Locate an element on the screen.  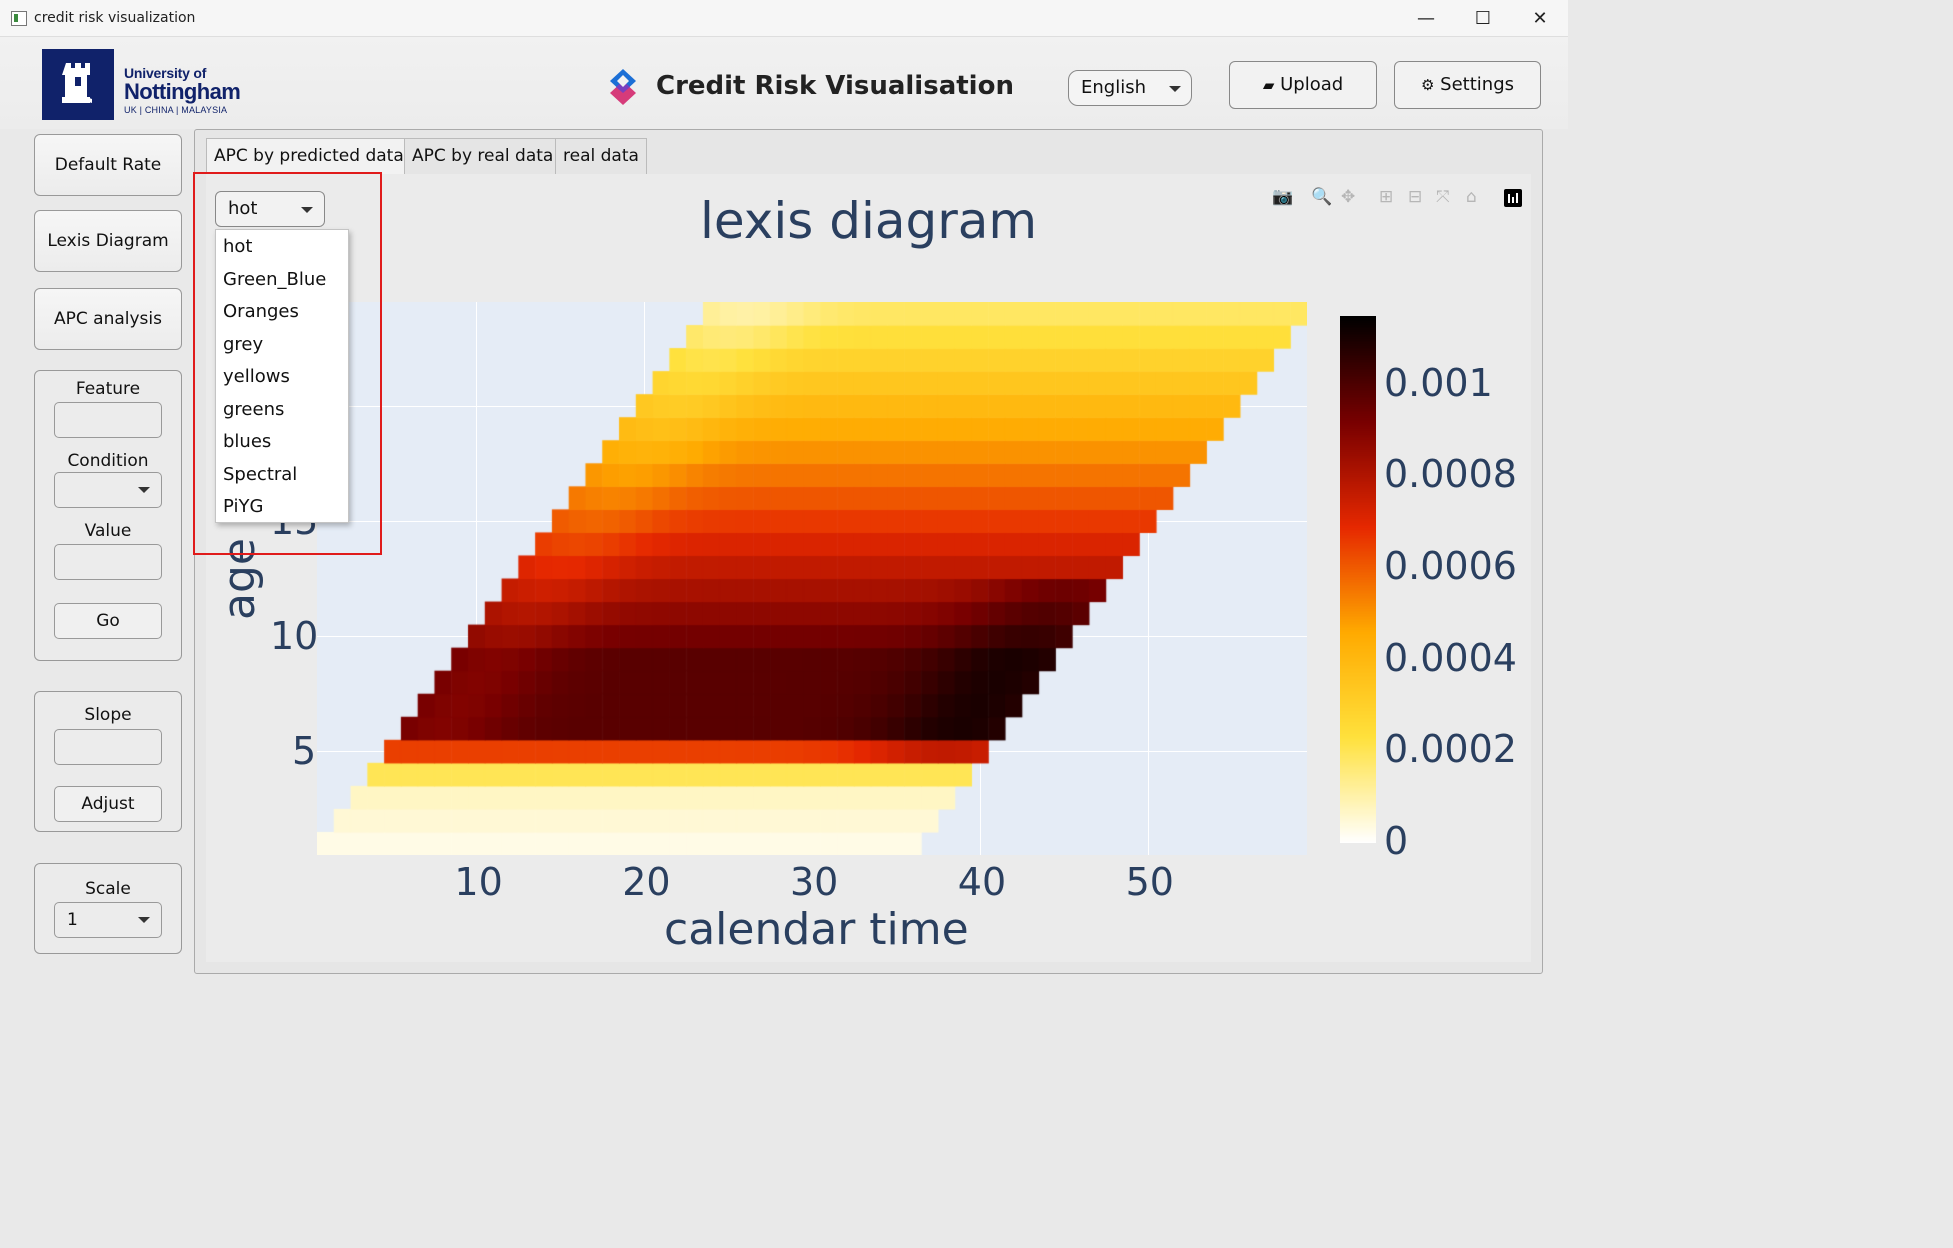
colormap-option: yellows is located at coordinates (256, 376).